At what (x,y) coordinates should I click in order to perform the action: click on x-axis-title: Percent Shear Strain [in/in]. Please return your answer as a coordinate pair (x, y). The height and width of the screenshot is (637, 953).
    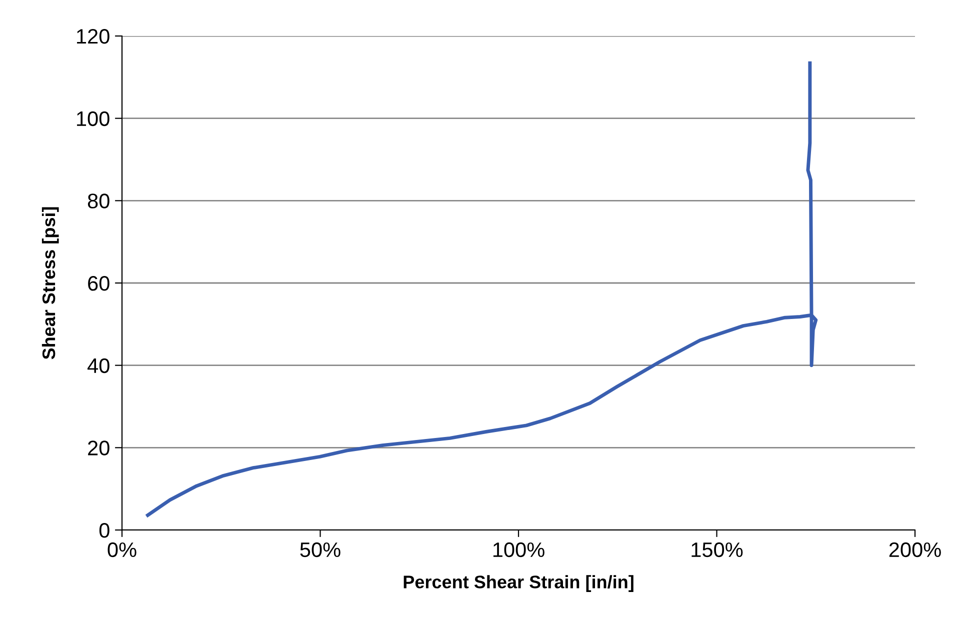
    Looking at the image, I should click on (519, 583).